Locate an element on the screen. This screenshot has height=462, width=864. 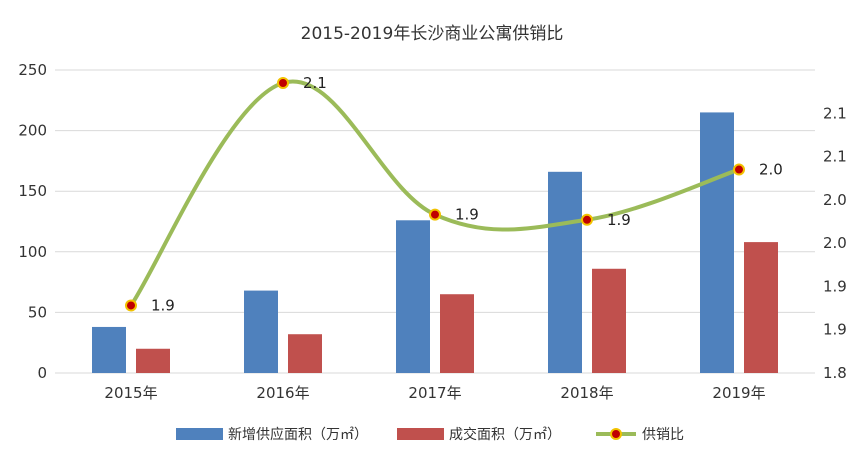
chart-title: 2015-2019年长沙商业公寓供销比 is located at coordinates (432, 34).